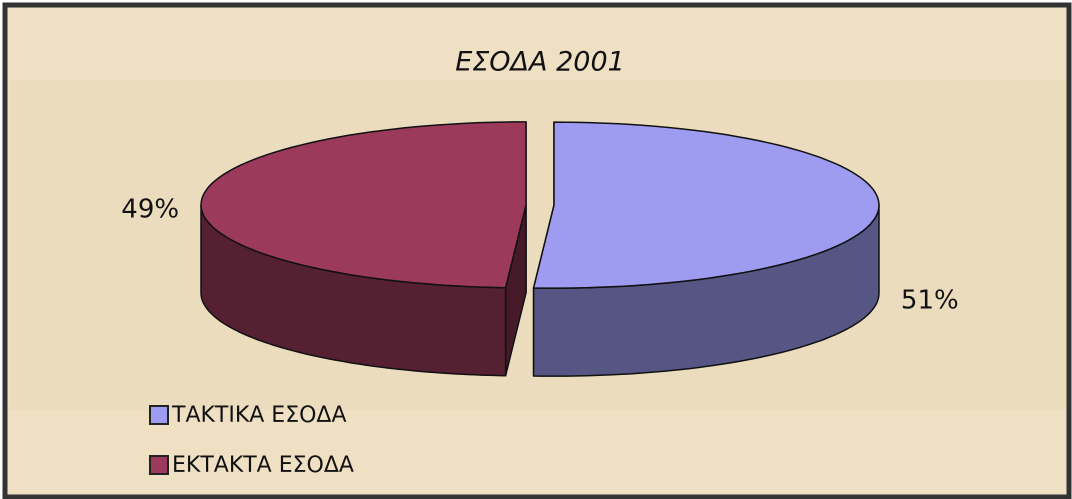 The width and height of the screenshot is (1072, 499). I want to click on legend-label: ΕΚΤΑΚΤΑ ΕΣΟΔΑ, so click(263, 465).